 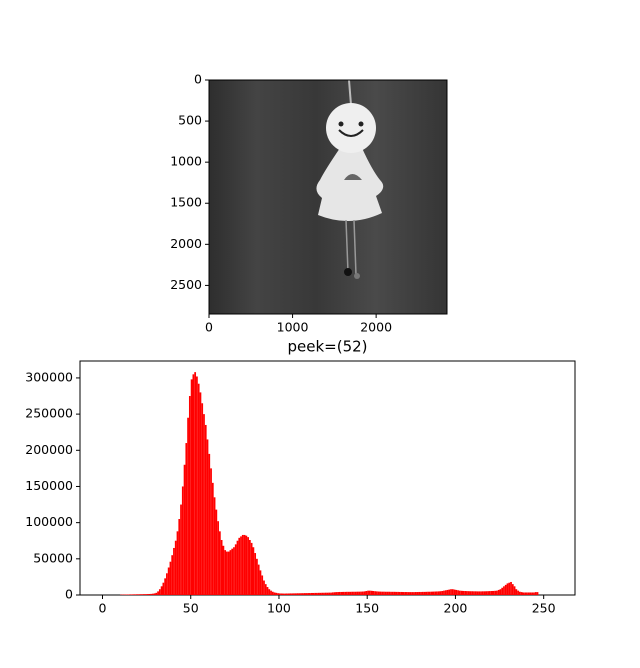 What do you see at coordinates (49, 521) in the screenshot?
I see `y-tick-label: 100000` at bounding box center [49, 521].